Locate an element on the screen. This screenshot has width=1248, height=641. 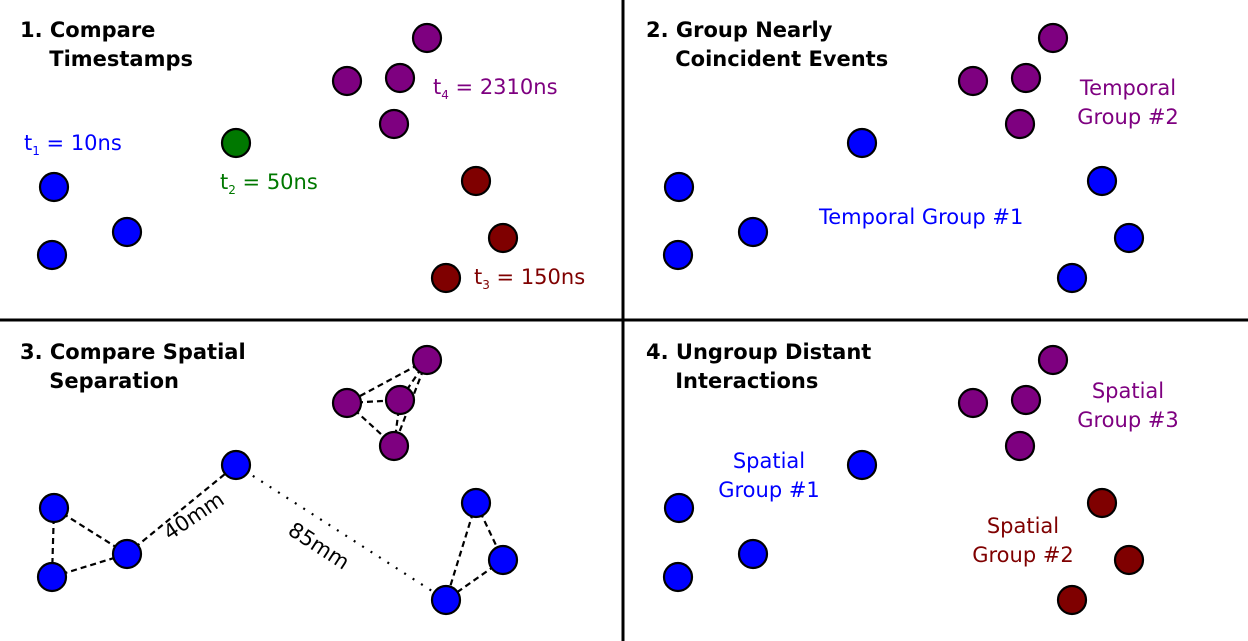
t1-label-sub: 1 is located at coordinates (36, 151).